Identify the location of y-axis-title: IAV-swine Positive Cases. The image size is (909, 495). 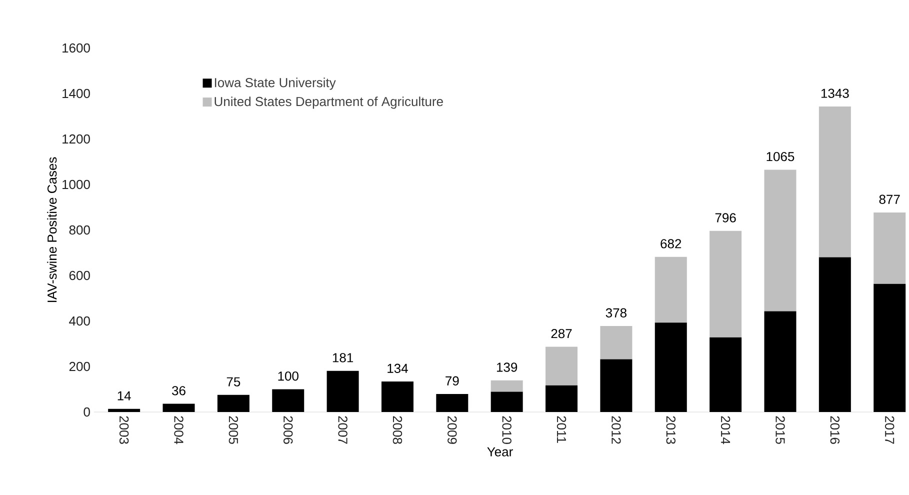
(52, 229).